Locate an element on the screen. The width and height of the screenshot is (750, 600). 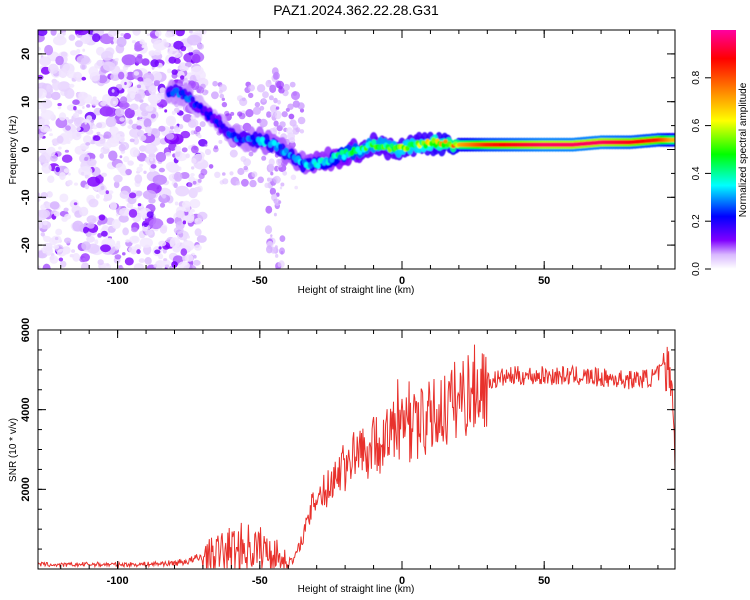
x-tick-label: -50 is located at coordinates (260, 581).